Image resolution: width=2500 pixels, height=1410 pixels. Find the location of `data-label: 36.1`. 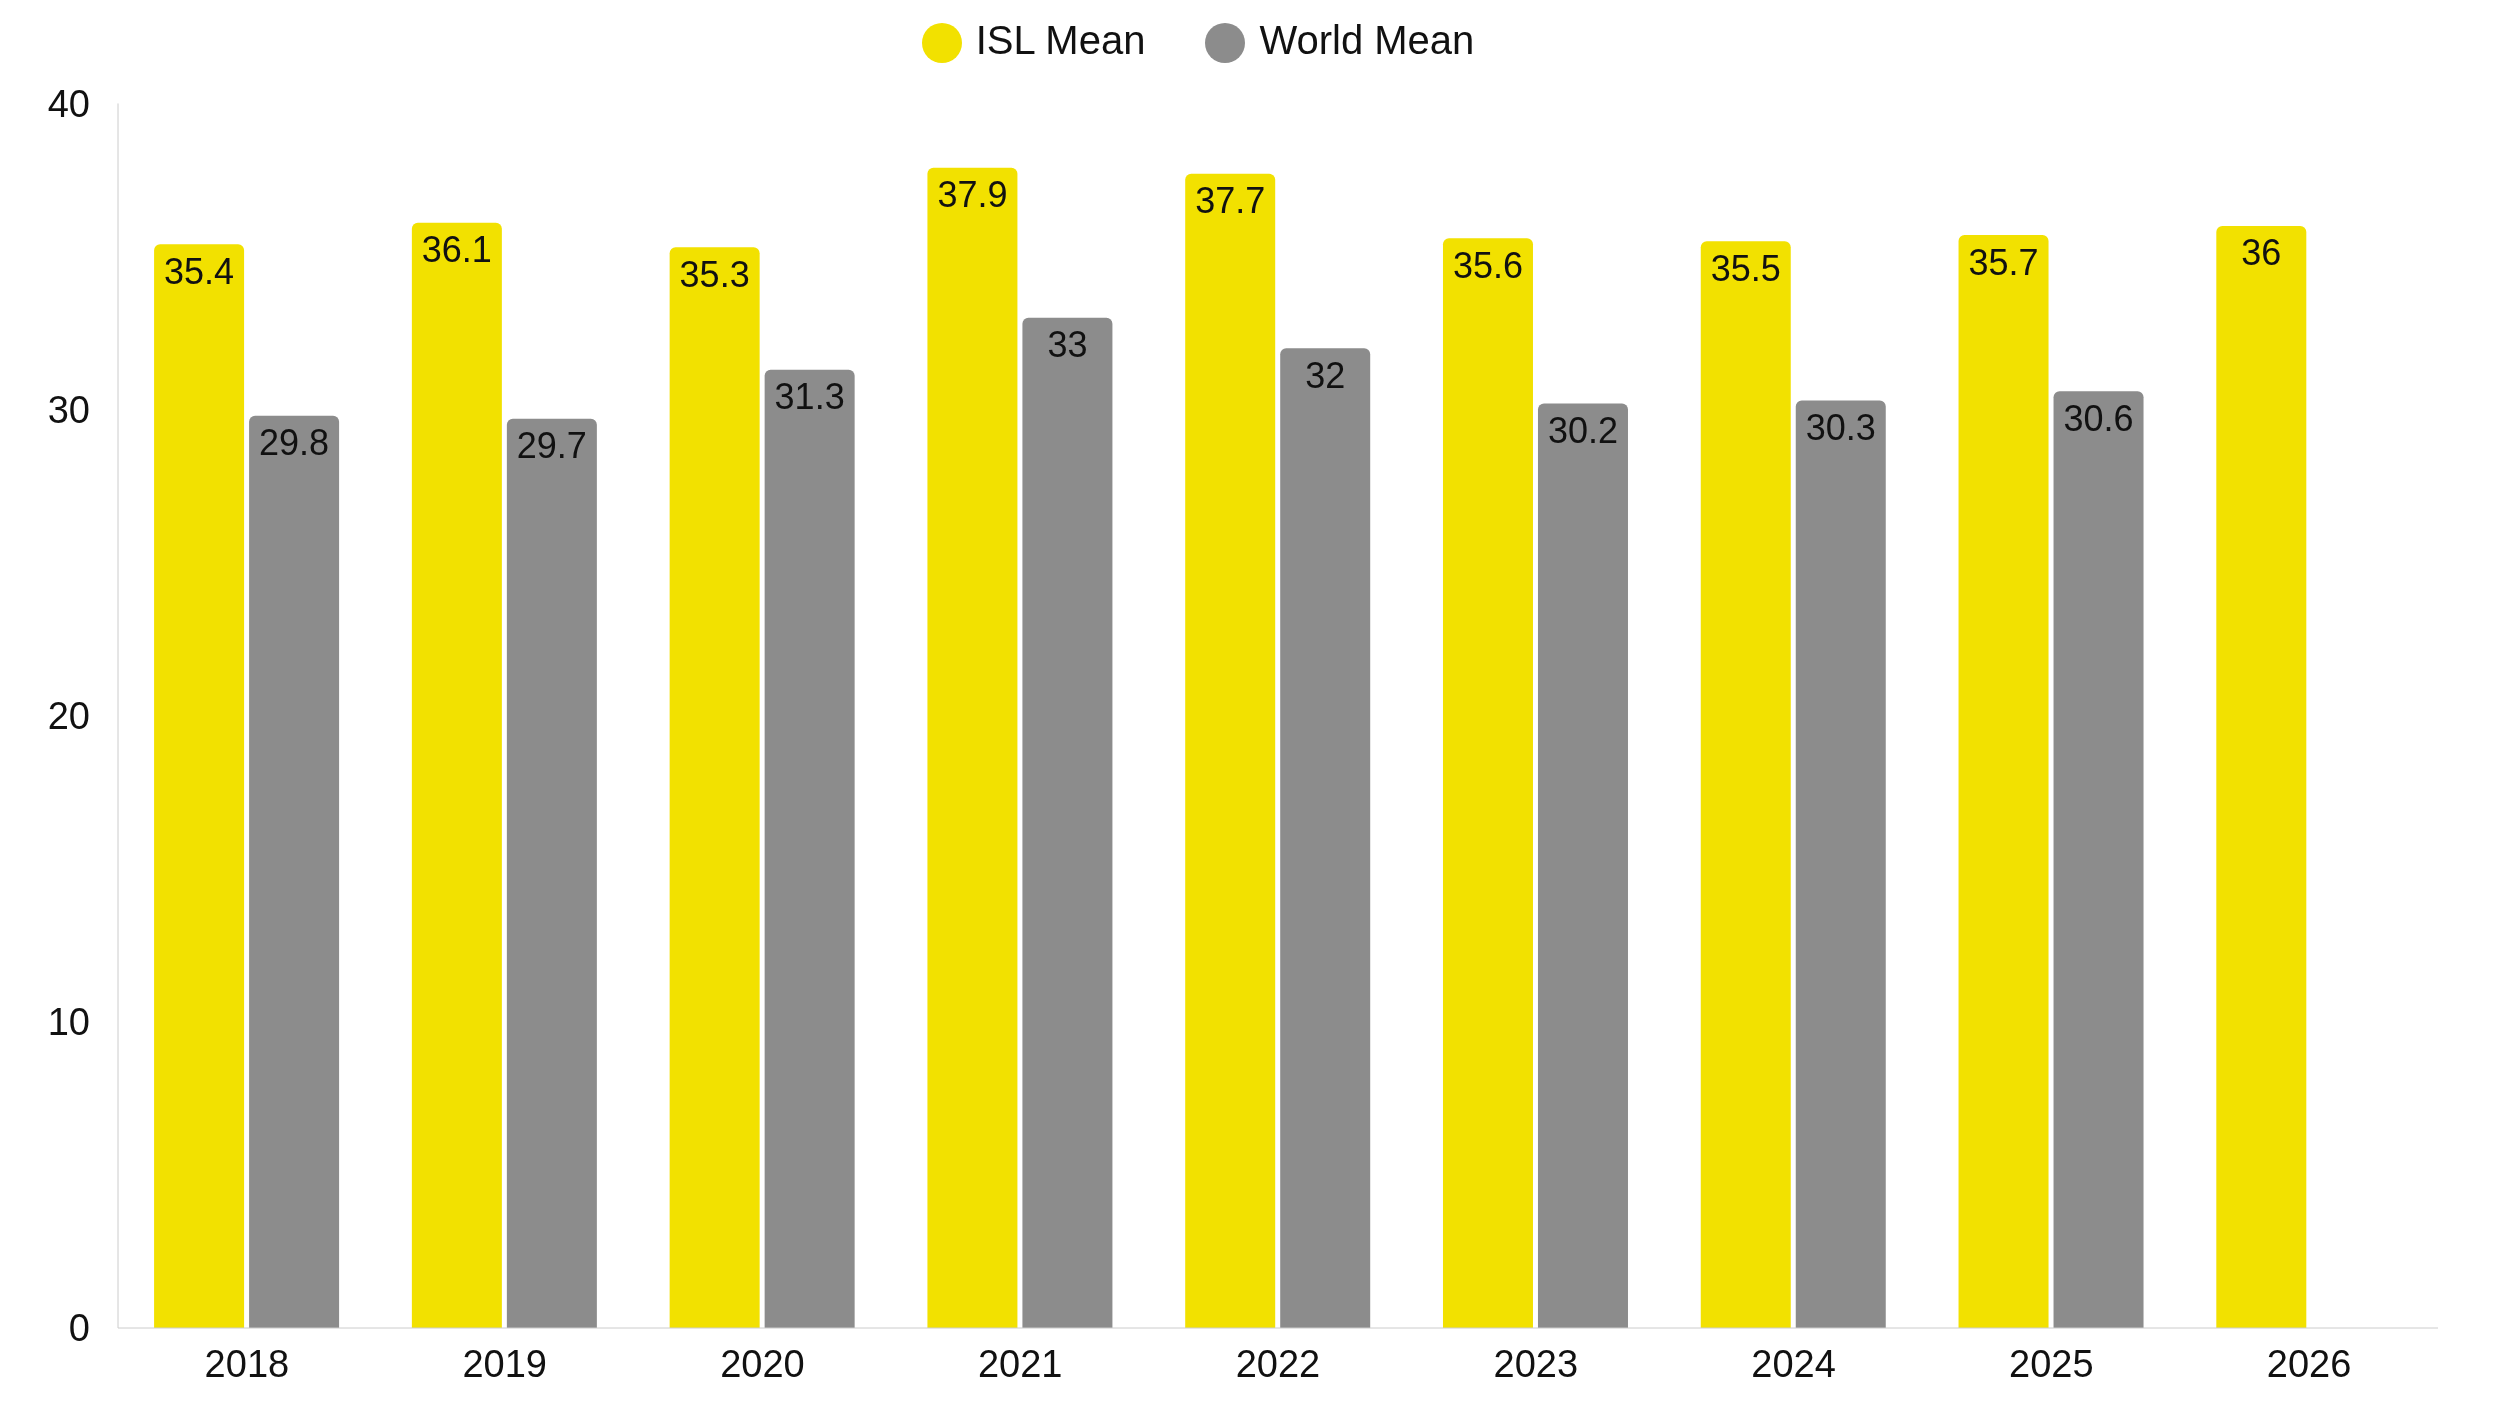

data-label: 36.1 is located at coordinates (456, 250).